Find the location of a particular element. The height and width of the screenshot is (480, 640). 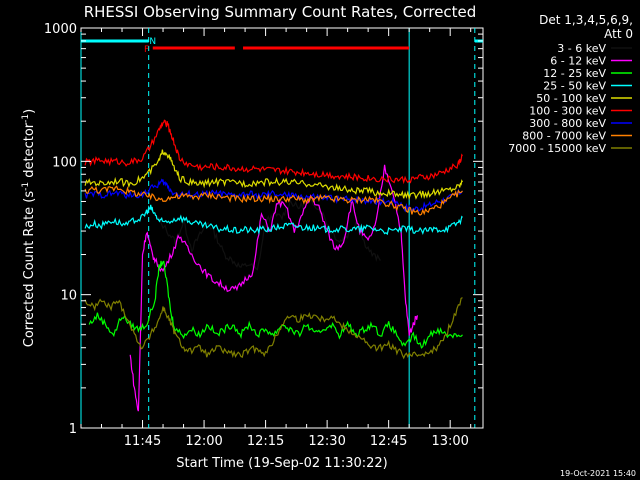

legend-entry-label: 50 - 100 keV is located at coordinates (571, 98).